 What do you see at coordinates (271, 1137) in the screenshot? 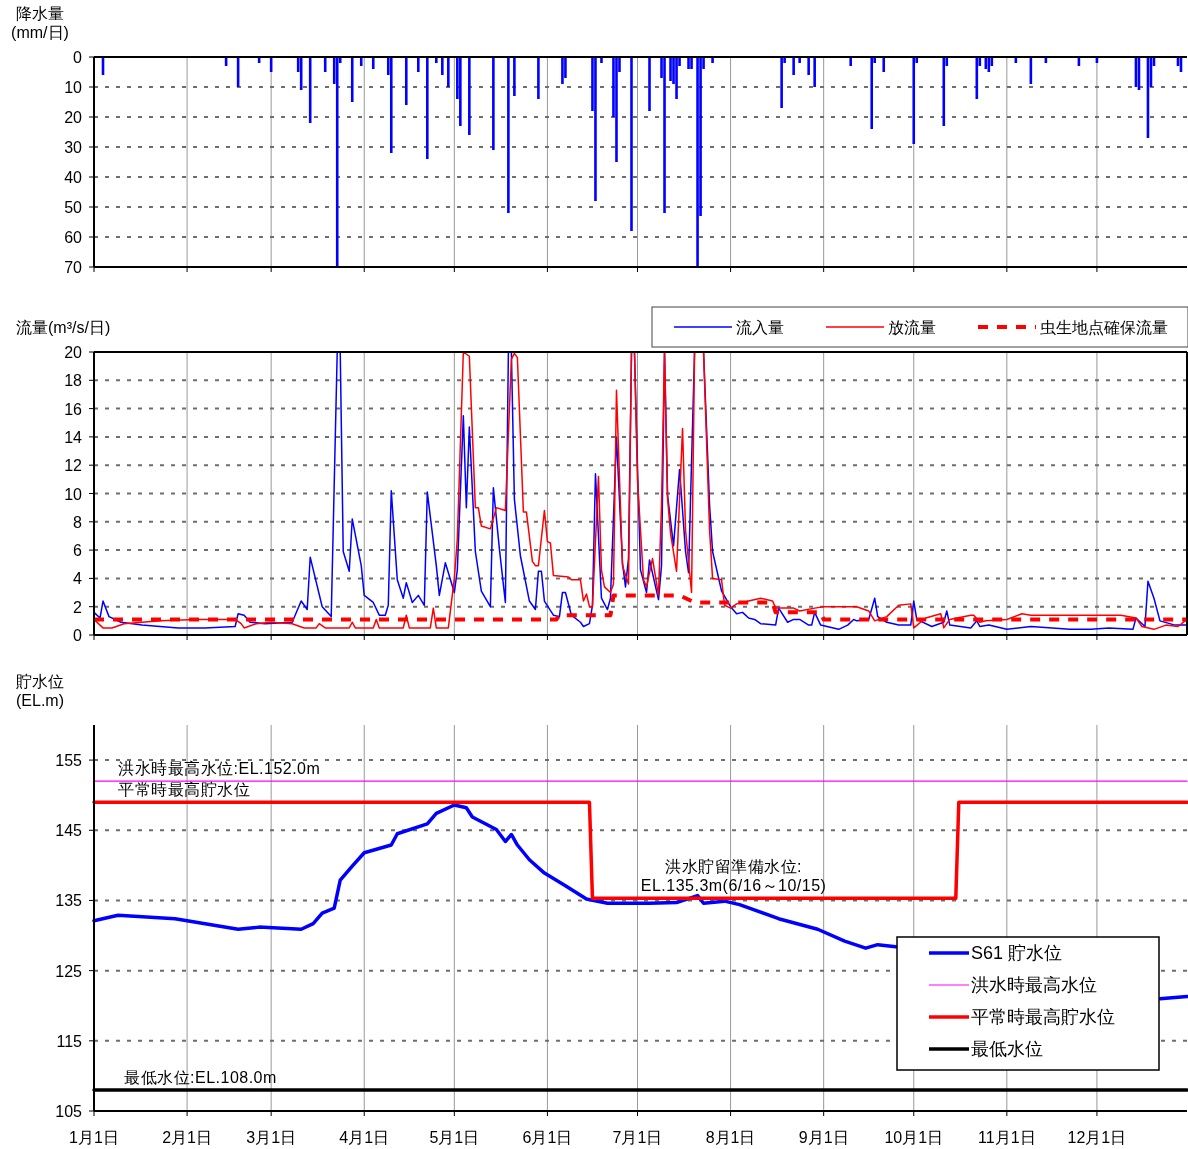
I see `x-tick-label: 3月1日` at bounding box center [271, 1137].